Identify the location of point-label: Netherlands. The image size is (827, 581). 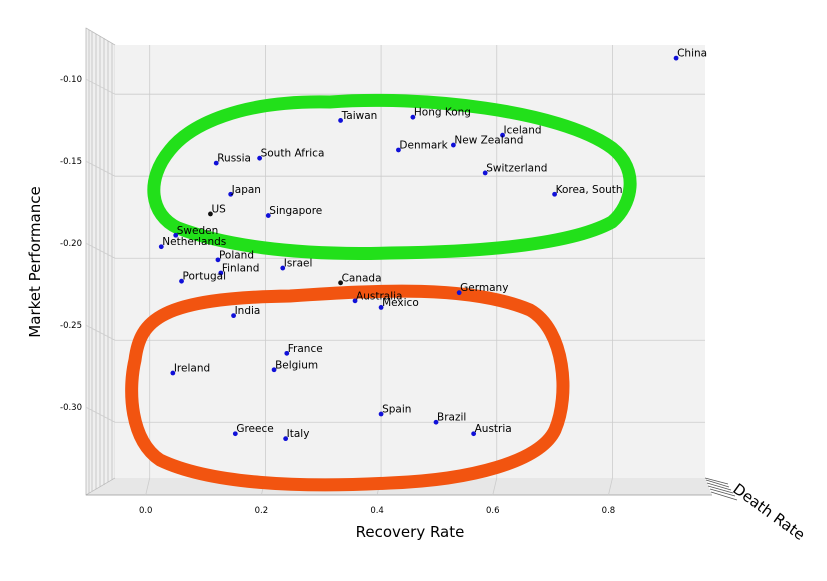
(194, 242).